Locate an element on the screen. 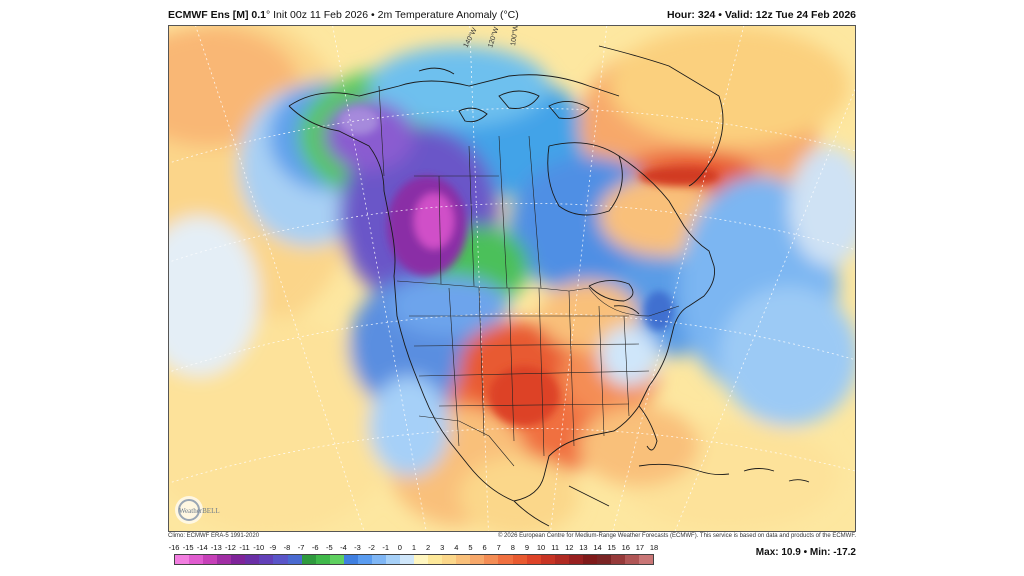 This screenshot has height=576, width=1024. colorbar-tick-label: -4 is located at coordinates (343, 547).